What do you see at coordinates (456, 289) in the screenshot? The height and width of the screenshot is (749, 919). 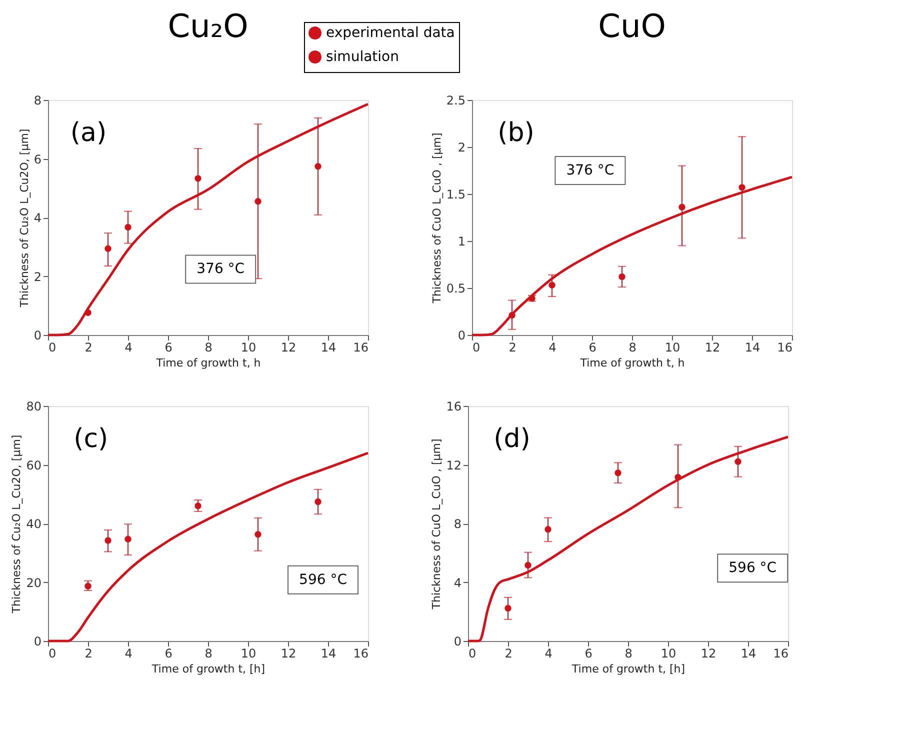 I see `y-tick-label: 0.5` at bounding box center [456, 289].